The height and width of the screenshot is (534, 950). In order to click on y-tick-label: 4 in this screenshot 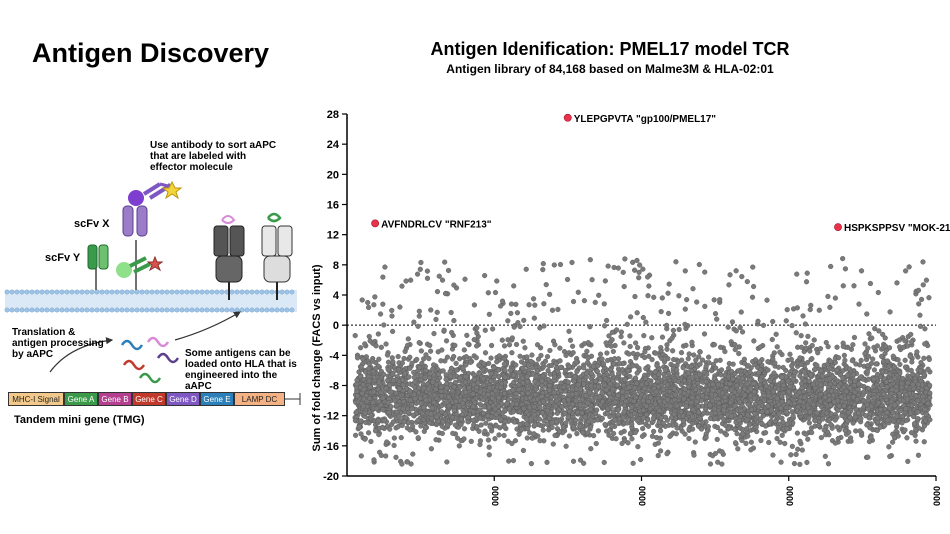, I will do `click(336, 296)`.